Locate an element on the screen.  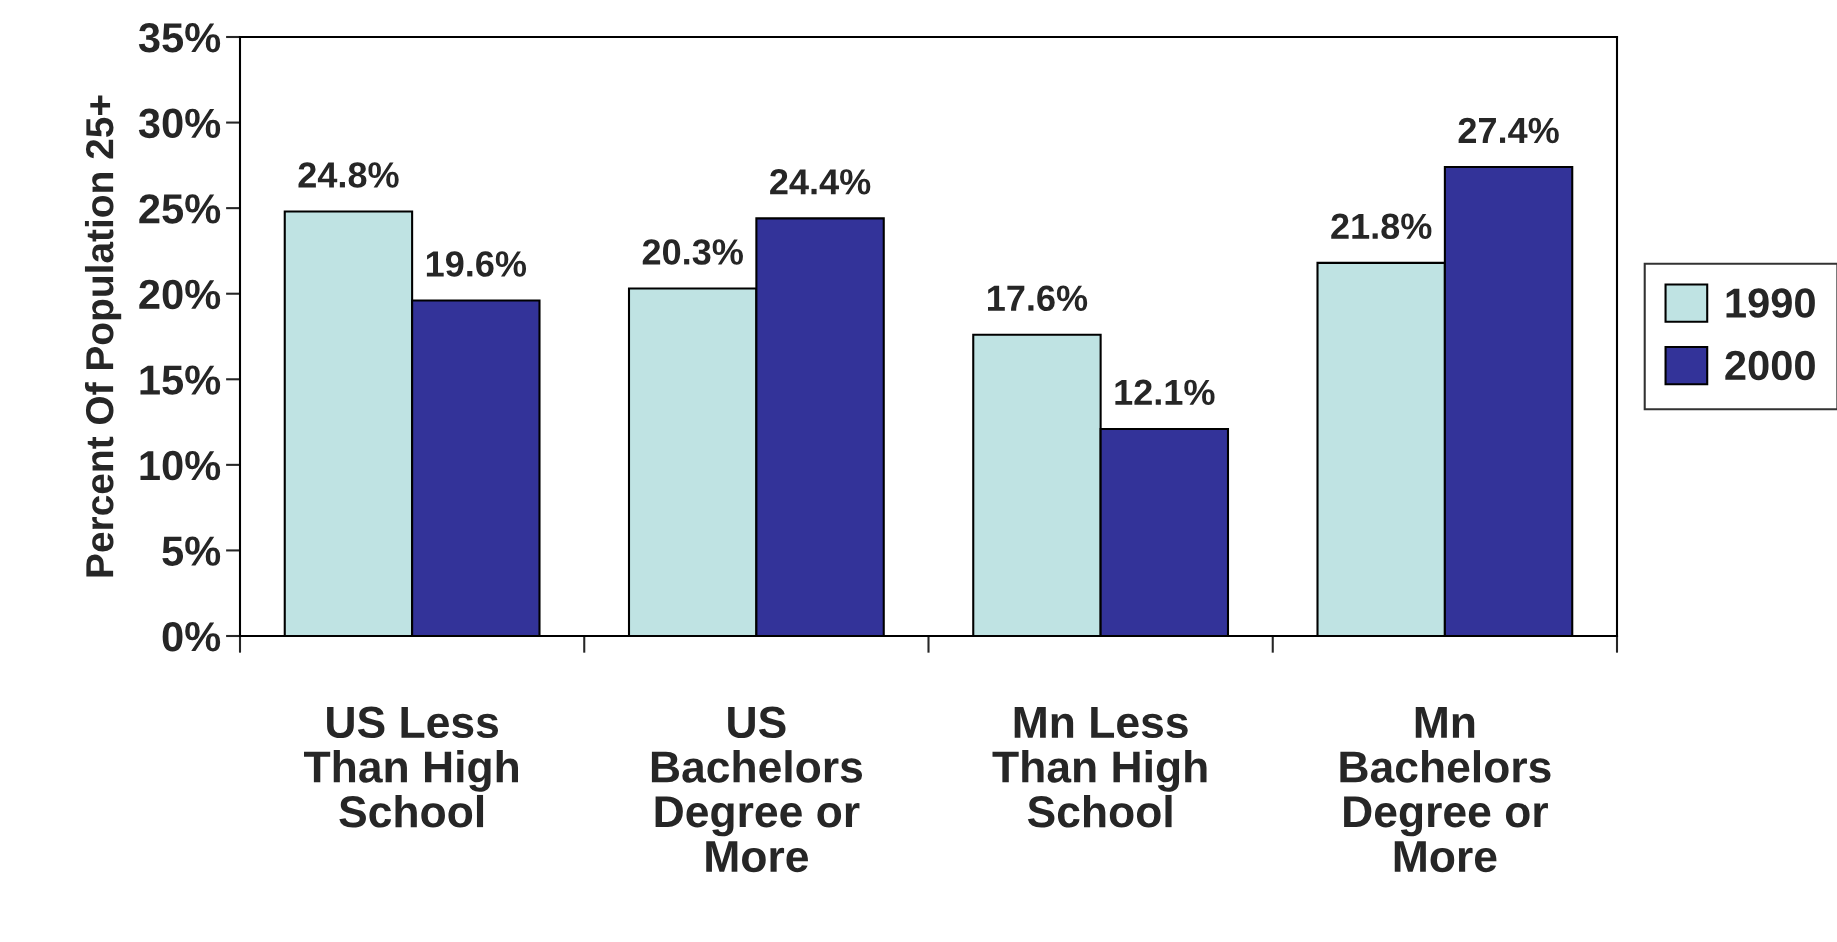
x-tick-label: US Less Than High School is located at coordinates (411, 767).